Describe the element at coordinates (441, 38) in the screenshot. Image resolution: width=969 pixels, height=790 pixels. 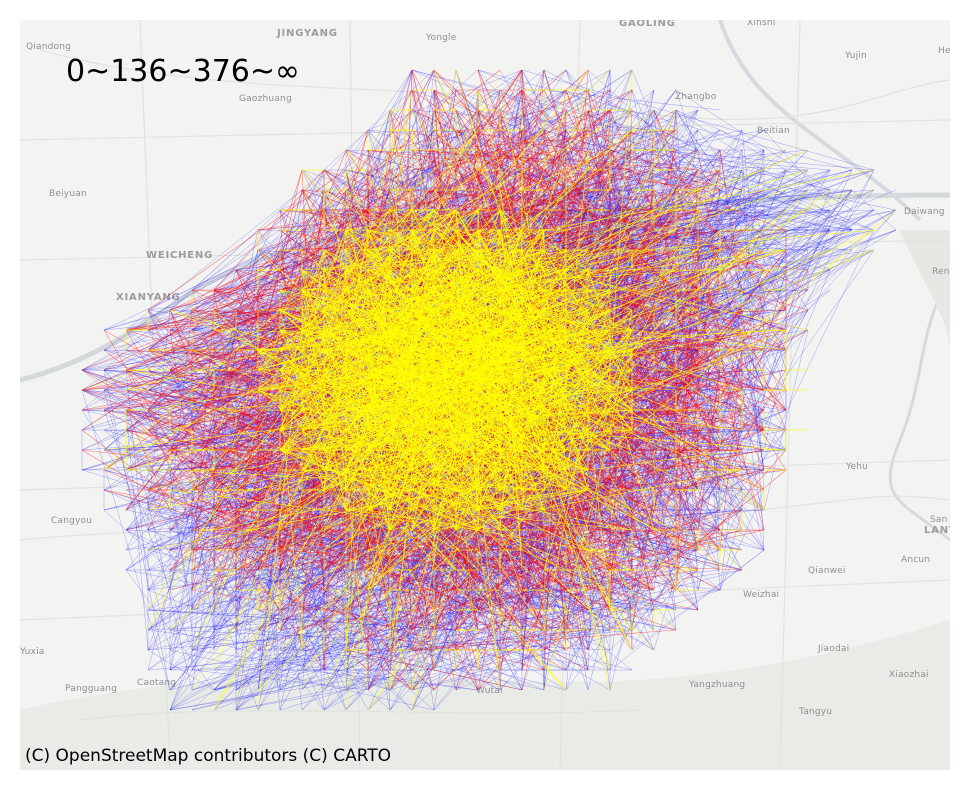
I see `place-label-yongle: Yongle` at that location.